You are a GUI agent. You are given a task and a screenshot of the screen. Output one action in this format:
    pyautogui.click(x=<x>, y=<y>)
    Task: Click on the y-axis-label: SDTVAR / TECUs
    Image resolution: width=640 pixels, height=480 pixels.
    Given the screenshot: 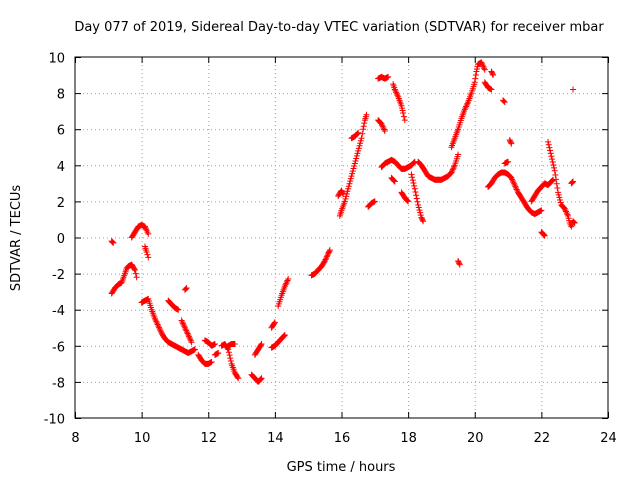 What is the action you would take?
    pyautogui.click(x=16, y=238)
    